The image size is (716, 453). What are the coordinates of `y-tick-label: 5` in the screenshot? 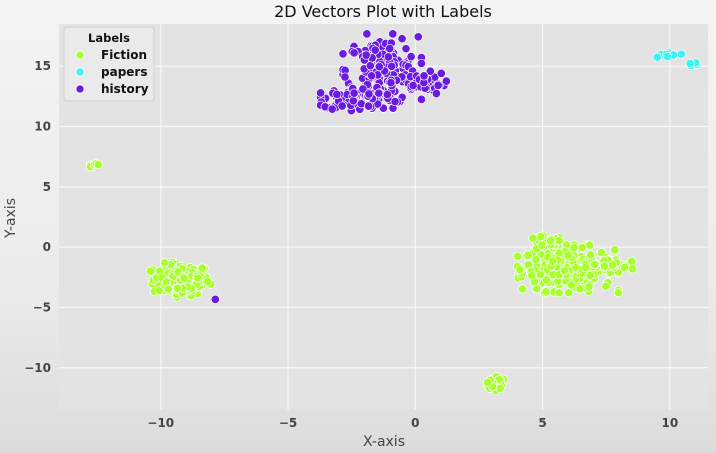 It's located at (47, 187).